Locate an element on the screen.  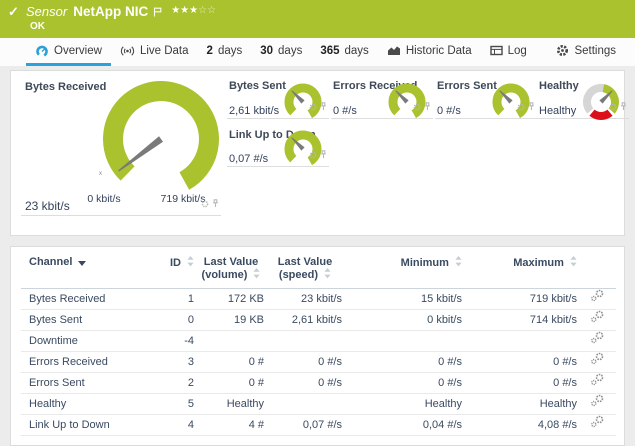
tab-overview: Overview is located at coordinates (68, 52).